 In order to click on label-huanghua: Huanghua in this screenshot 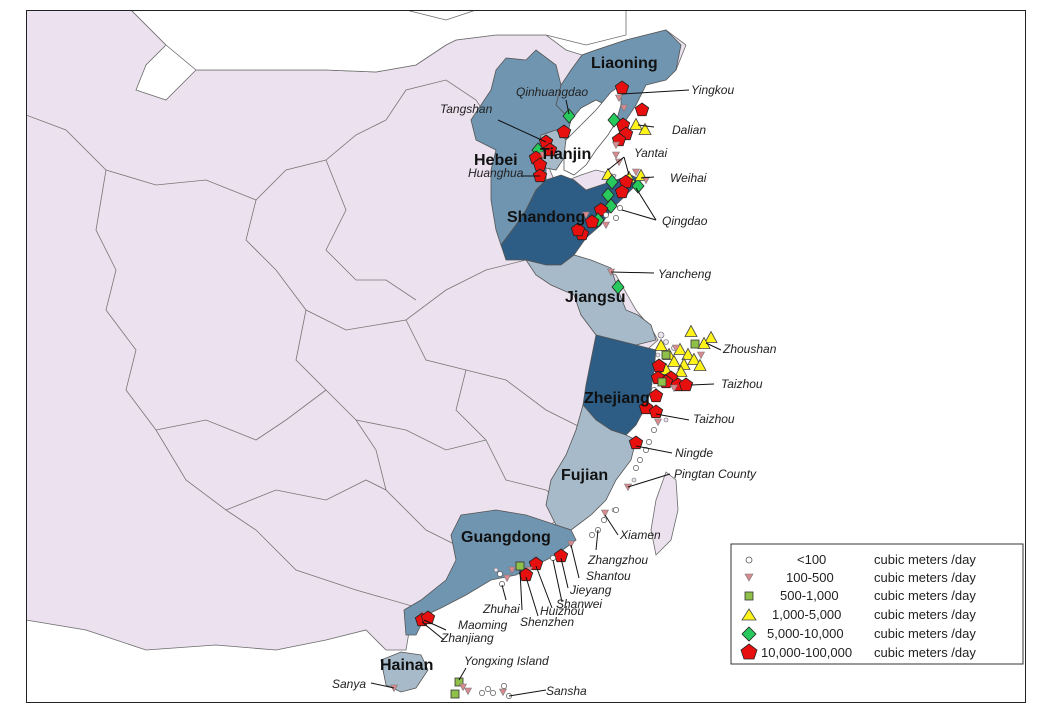, I will do `click(496, 173)`.